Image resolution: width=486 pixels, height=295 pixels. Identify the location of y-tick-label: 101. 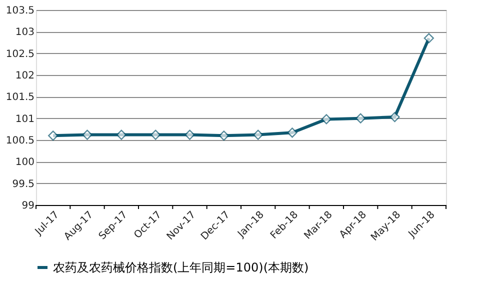
(24, 119).